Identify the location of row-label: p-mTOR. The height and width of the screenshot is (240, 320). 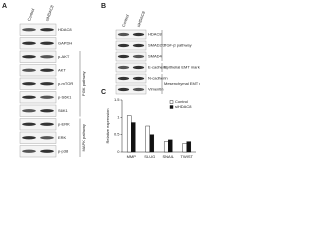
(65, 83).